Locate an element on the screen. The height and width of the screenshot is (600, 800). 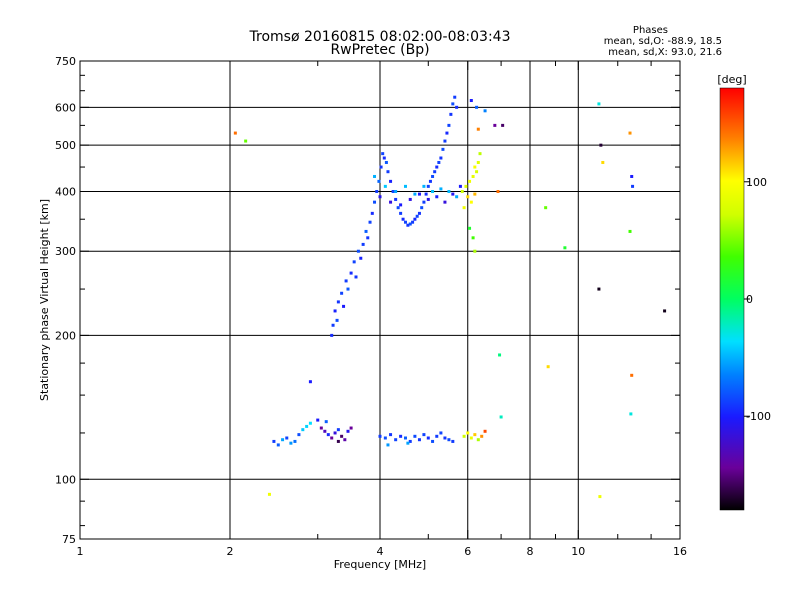
y-tick-label: 600 is located at coordinates (65, 107).